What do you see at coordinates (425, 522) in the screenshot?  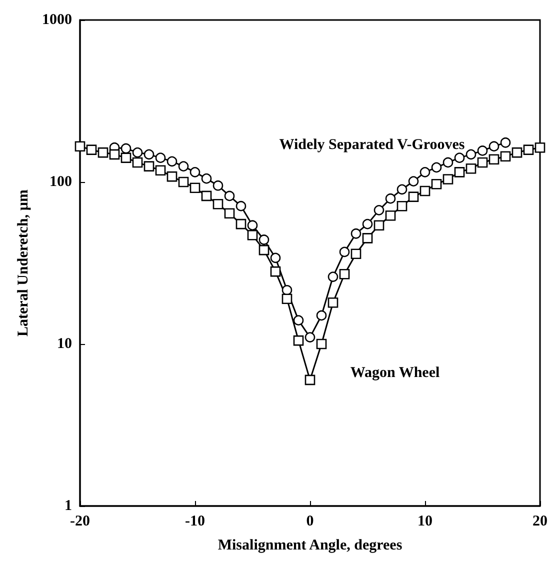 I see `x-tick-label: 10` at bounding box center [425, 522].